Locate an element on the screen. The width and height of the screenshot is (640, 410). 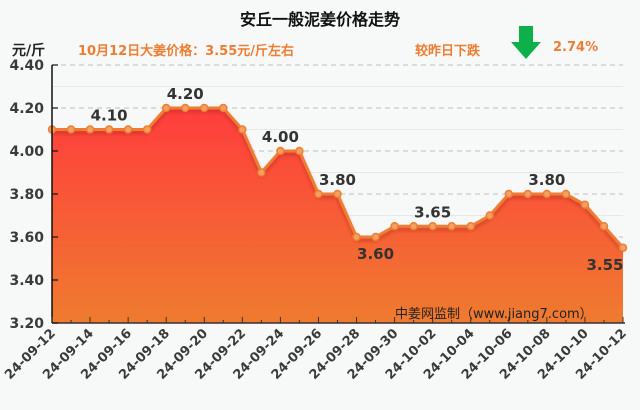
change-label: 较昨日下跌 is located at coordinates (448, 51).